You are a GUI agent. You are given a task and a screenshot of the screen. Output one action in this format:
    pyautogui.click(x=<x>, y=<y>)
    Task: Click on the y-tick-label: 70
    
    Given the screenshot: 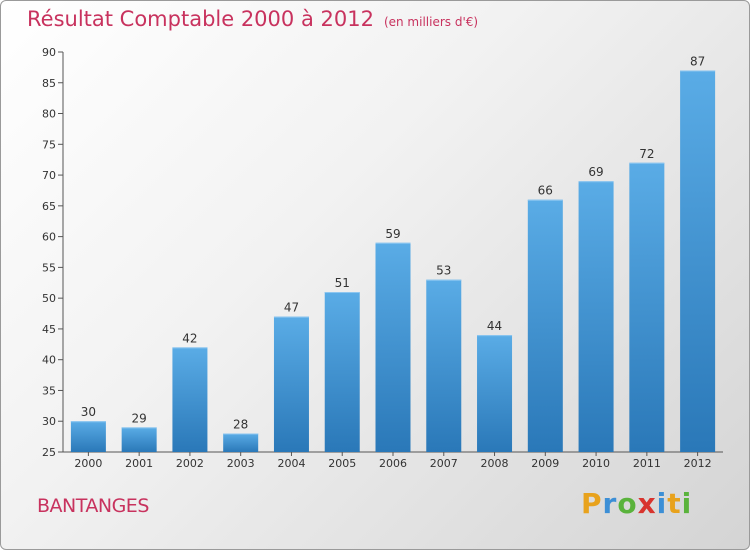 What is the action you would take?
    pyautogui.click(x=49, y=175)
    